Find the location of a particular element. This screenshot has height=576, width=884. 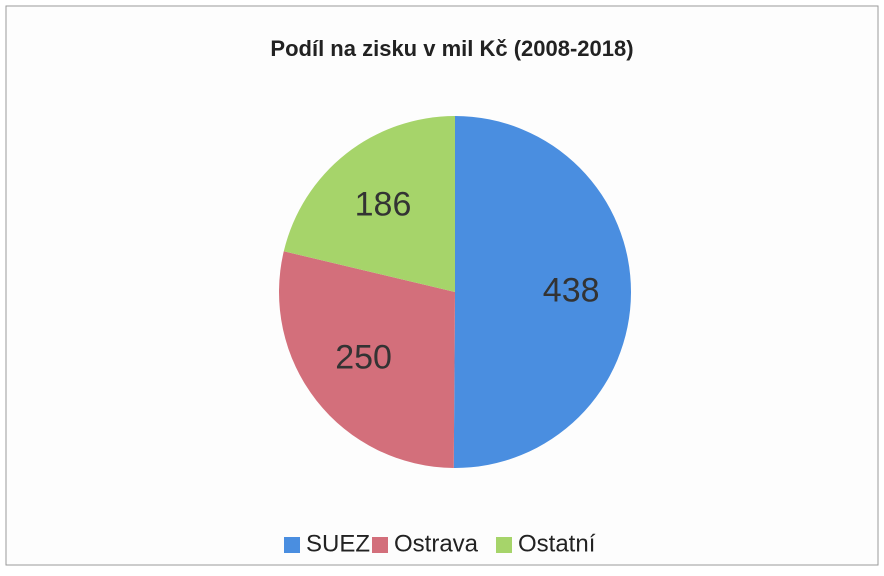

data-label: 186 is located at coordinates (383, 204).